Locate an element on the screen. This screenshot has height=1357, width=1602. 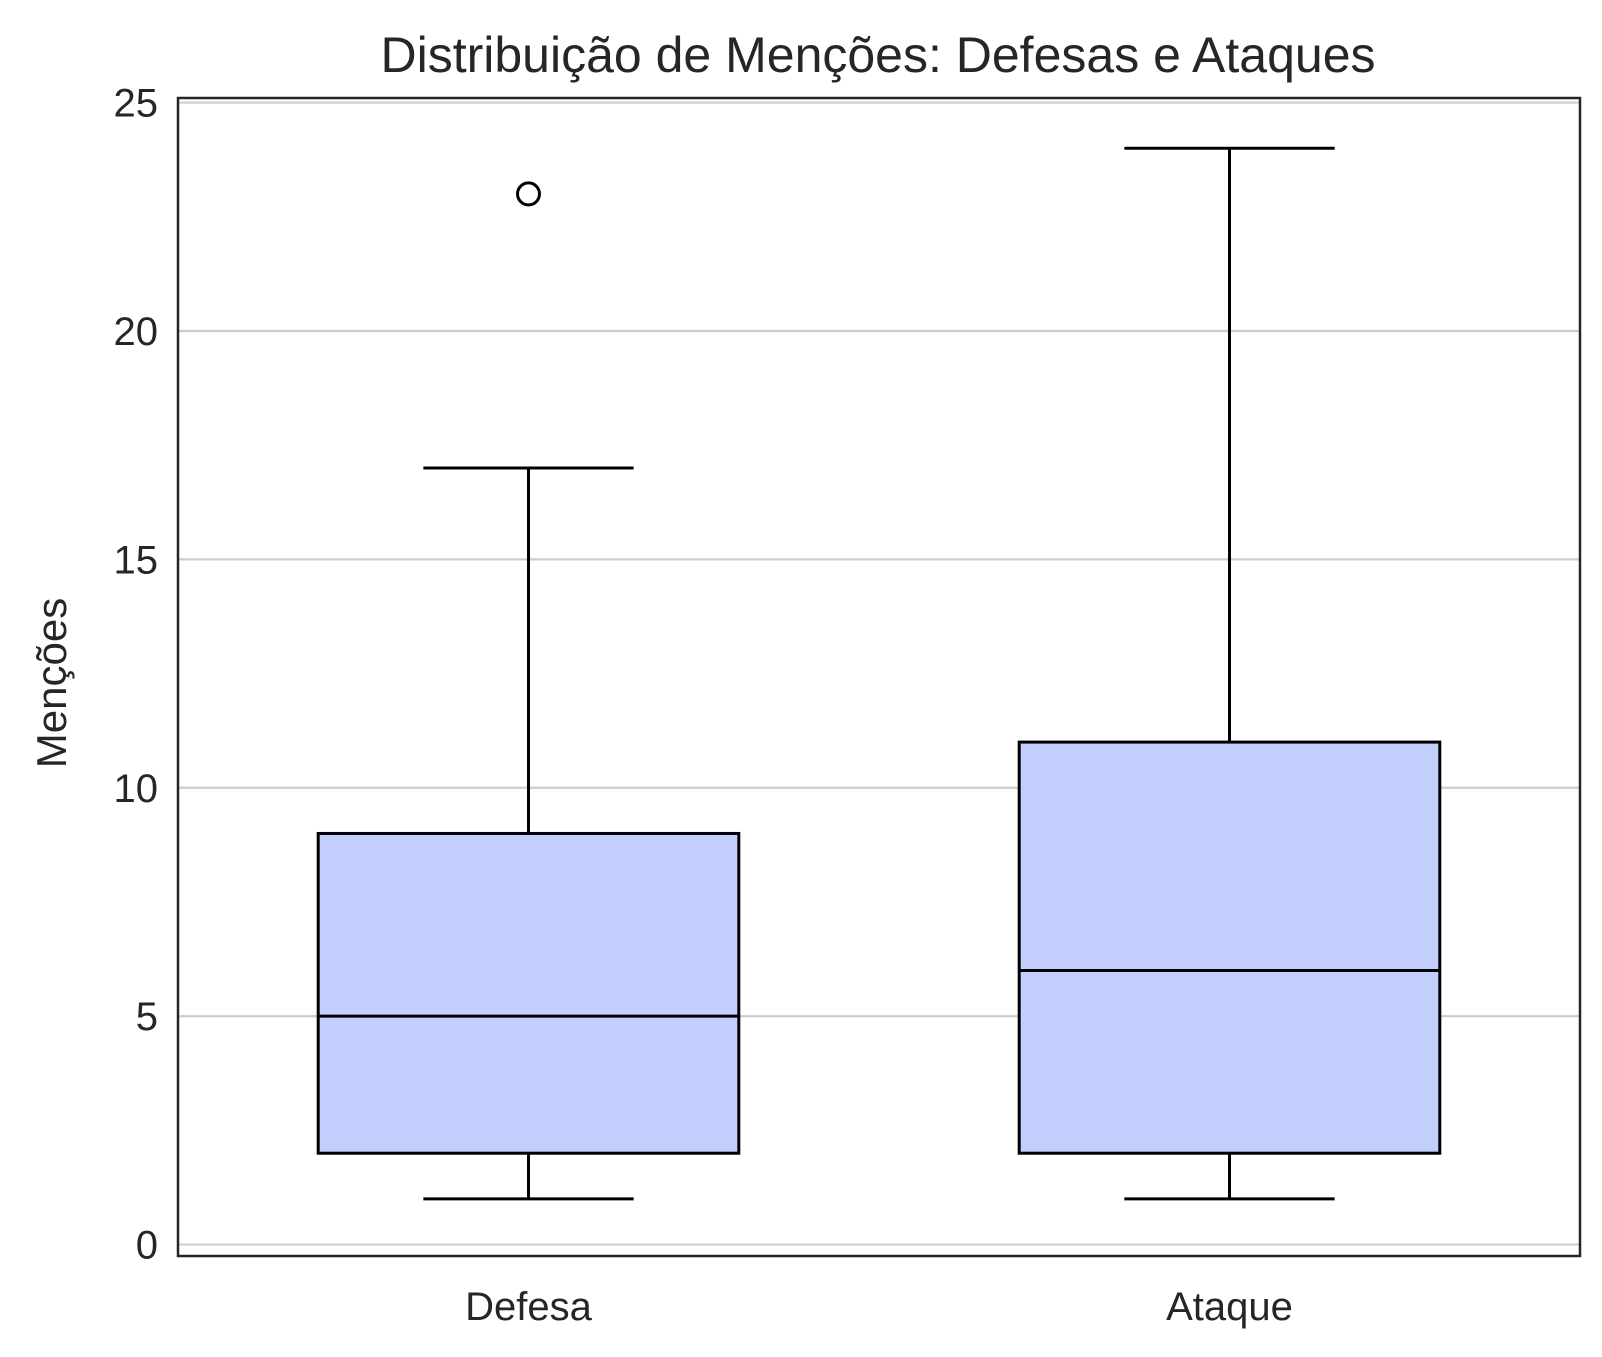
y-tick-label: 20 is located at coordinates (136, 332).